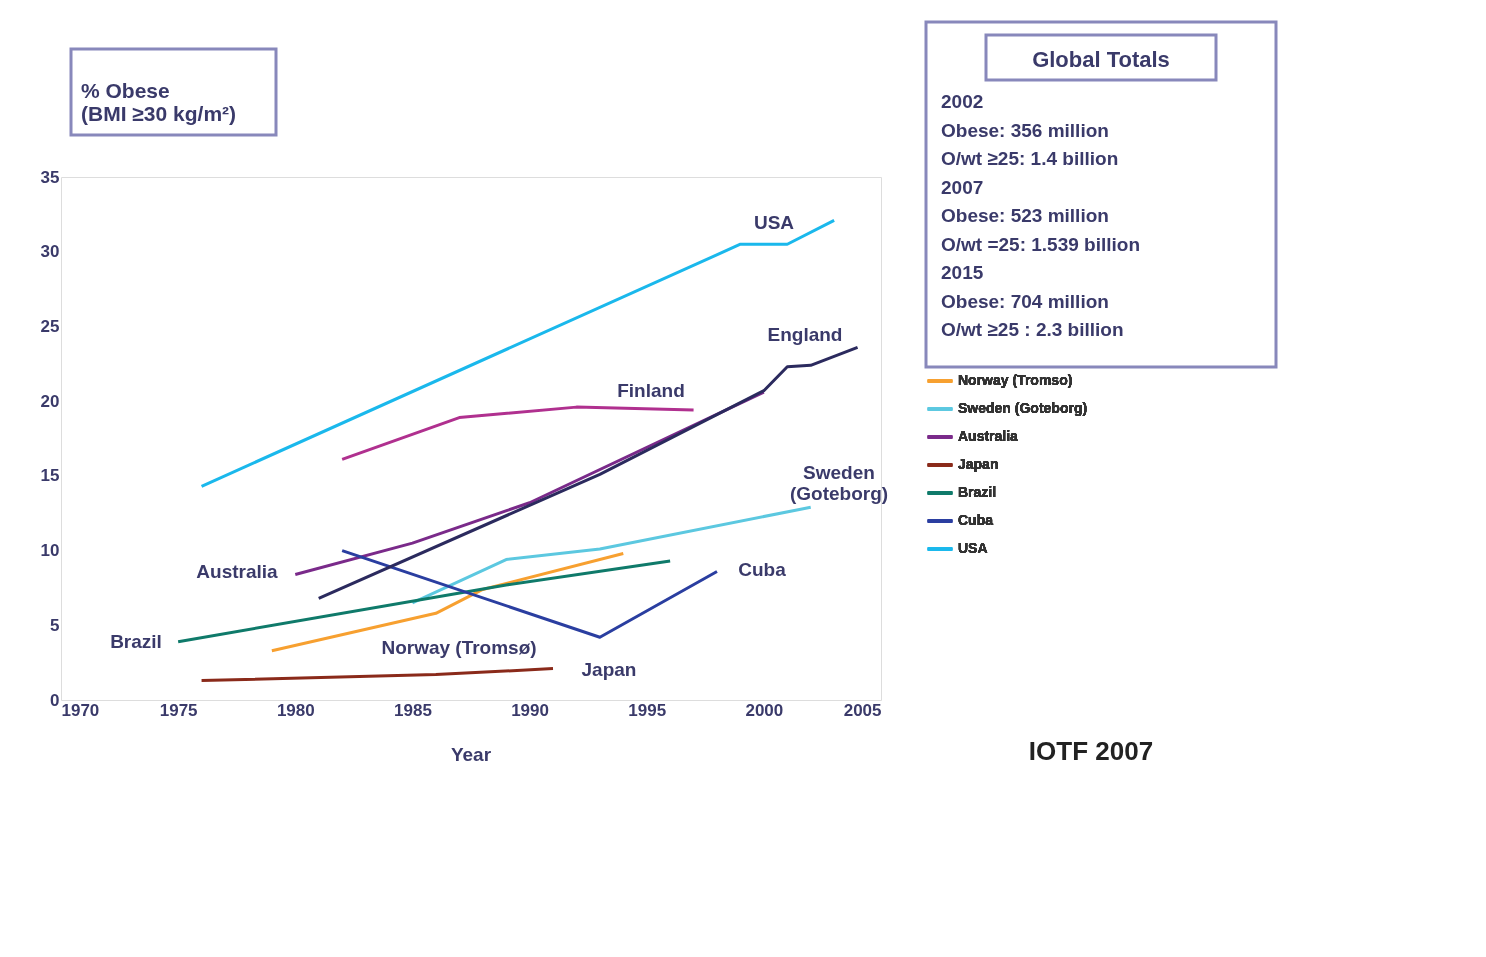  What do you see at coordinates (50, 401) in the screenshot?
I see `y-tick-label: 20` at bounding box center [50, 401].